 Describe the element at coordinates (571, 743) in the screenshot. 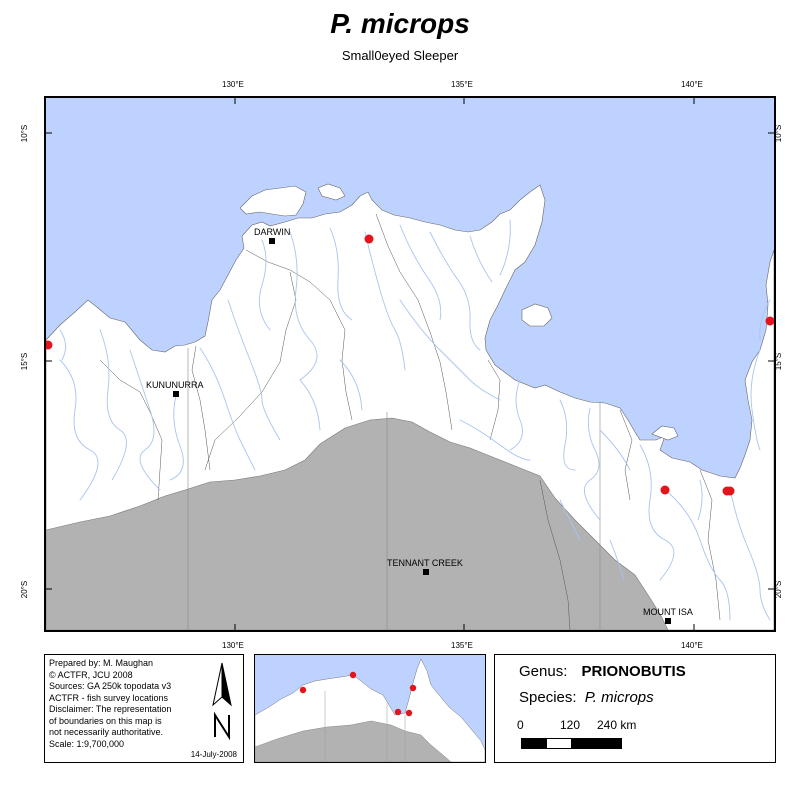

I see `scale-bar` at that location.